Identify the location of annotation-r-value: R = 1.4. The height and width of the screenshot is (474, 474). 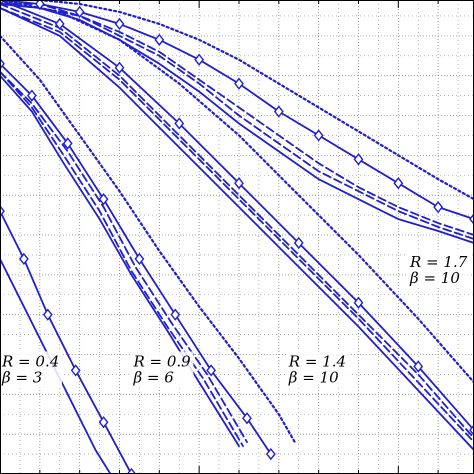
(317, 361).